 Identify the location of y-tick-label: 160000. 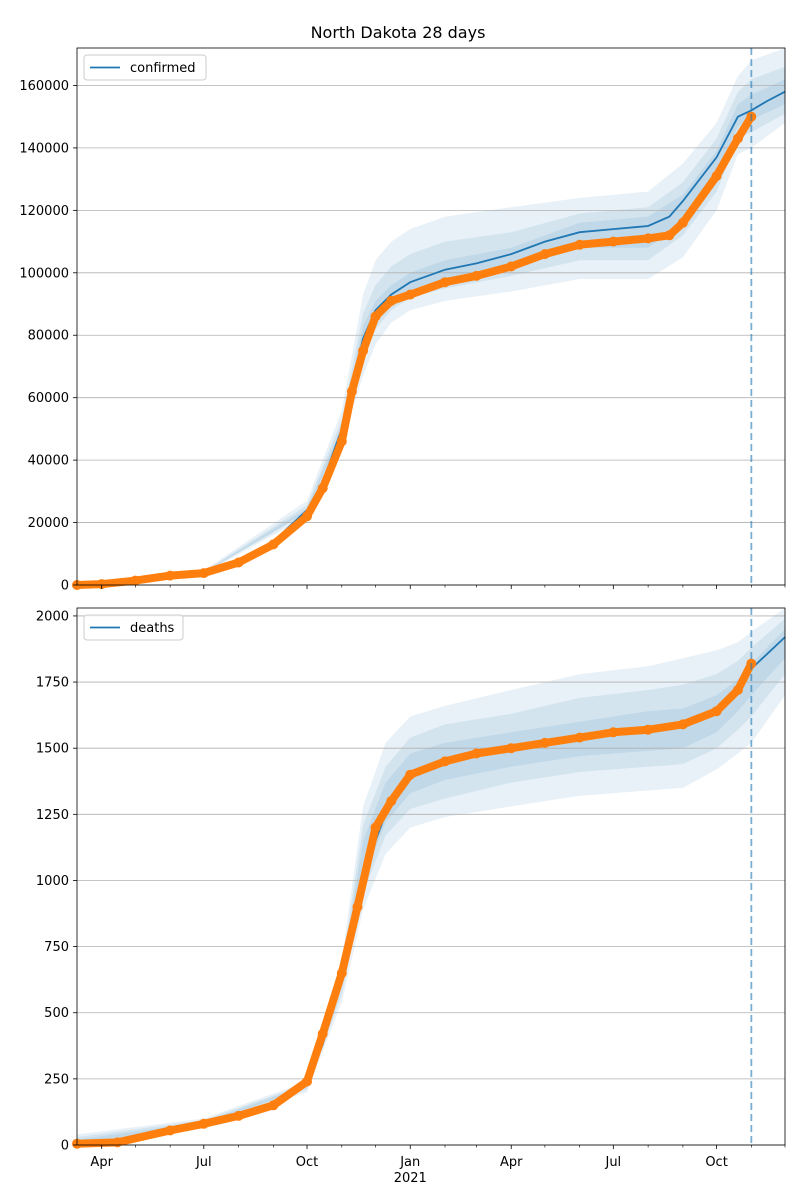
(44, 86).